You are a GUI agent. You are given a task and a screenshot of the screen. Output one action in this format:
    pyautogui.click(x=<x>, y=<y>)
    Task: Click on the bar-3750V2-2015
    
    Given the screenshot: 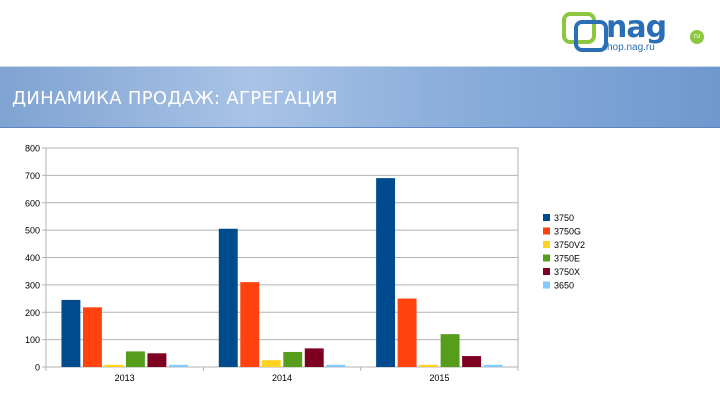 What is the action you would take?
    pyautogui.click(x=429, y=365)
    